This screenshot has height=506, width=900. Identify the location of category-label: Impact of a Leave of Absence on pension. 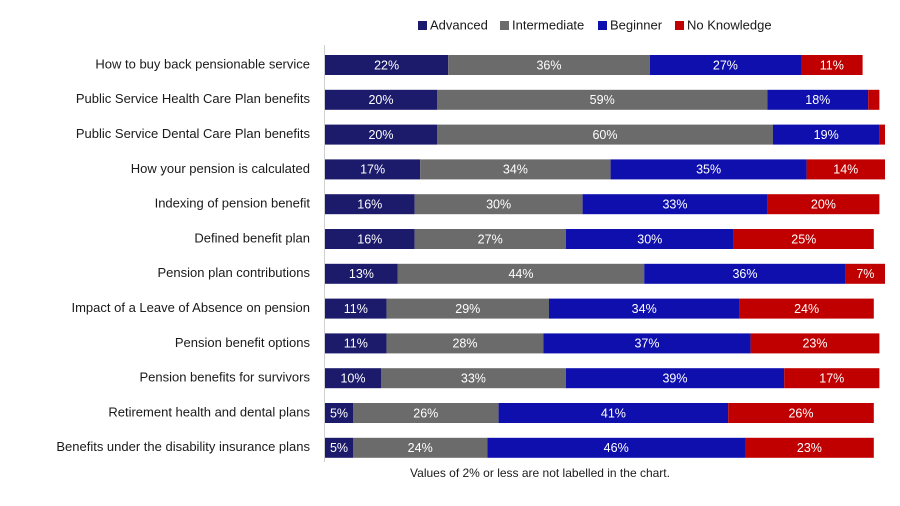
(190, 307).